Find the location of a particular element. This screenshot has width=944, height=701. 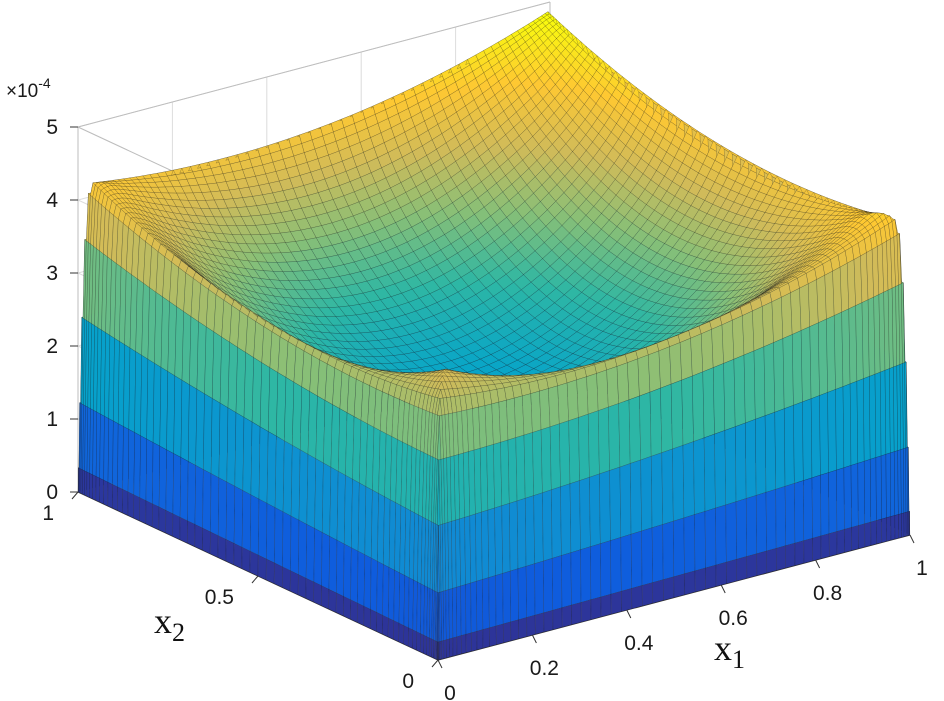

z-tick-label: 1 is located at coordinates (52, 419).